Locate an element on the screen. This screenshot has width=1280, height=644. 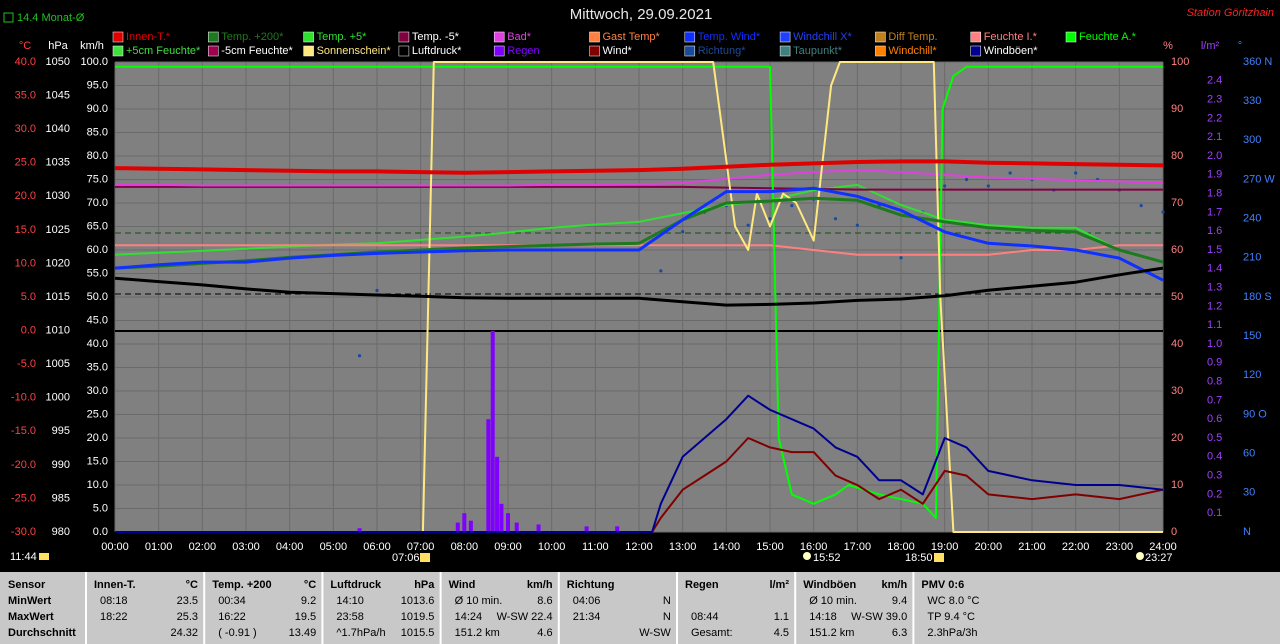
column-title: Windböen is located at coordinates (829, 585).